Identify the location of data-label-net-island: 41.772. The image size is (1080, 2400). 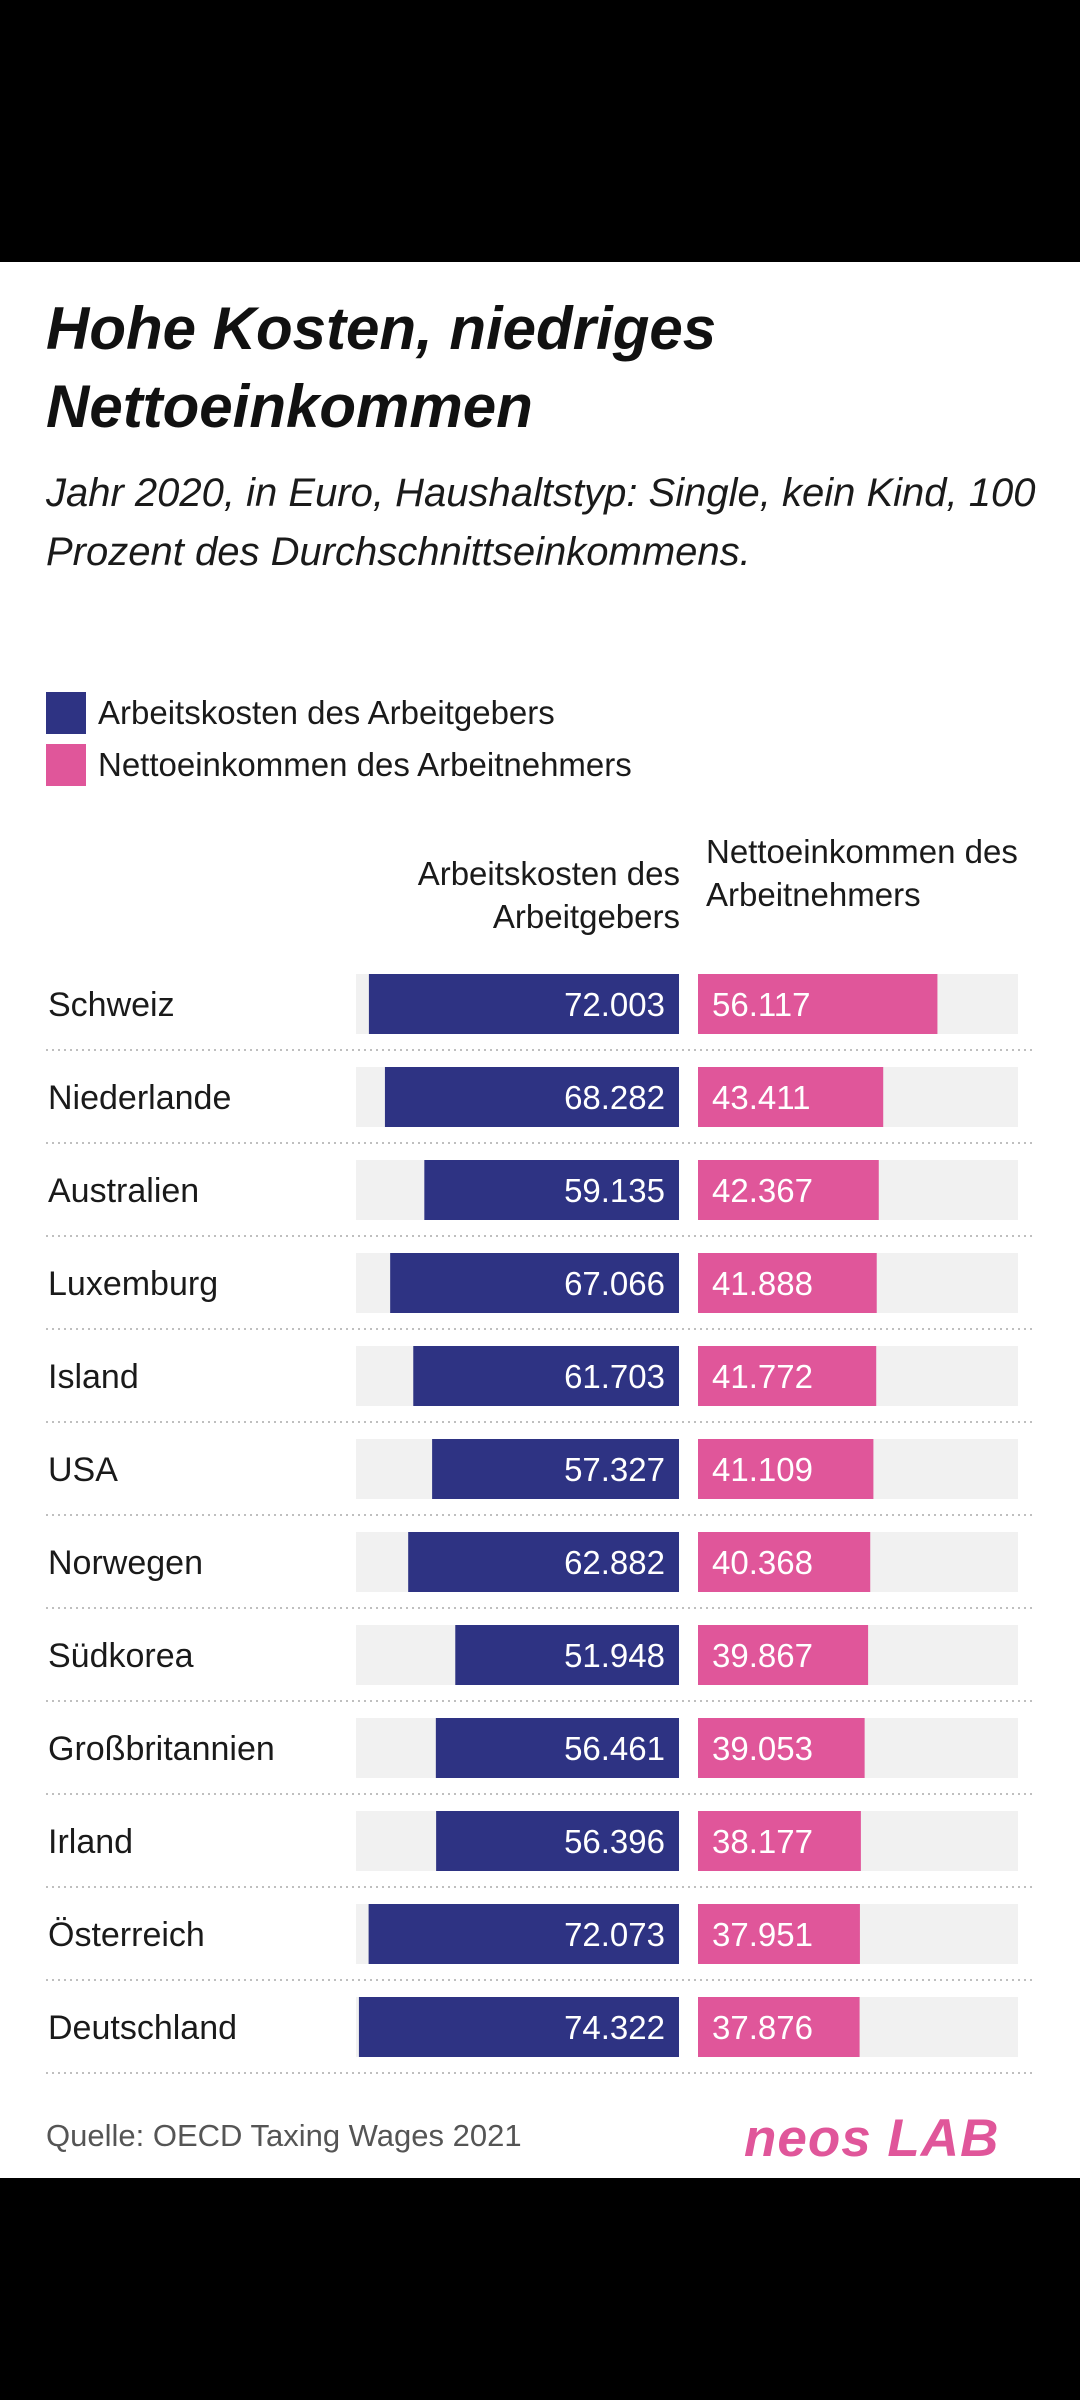
(762, 1376).